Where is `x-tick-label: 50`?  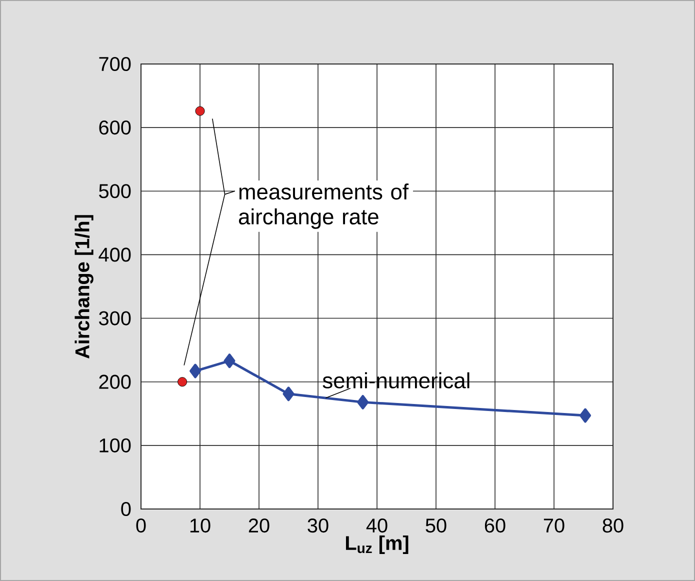 x-tick-label: 50 is located at coordinates (436, 525).